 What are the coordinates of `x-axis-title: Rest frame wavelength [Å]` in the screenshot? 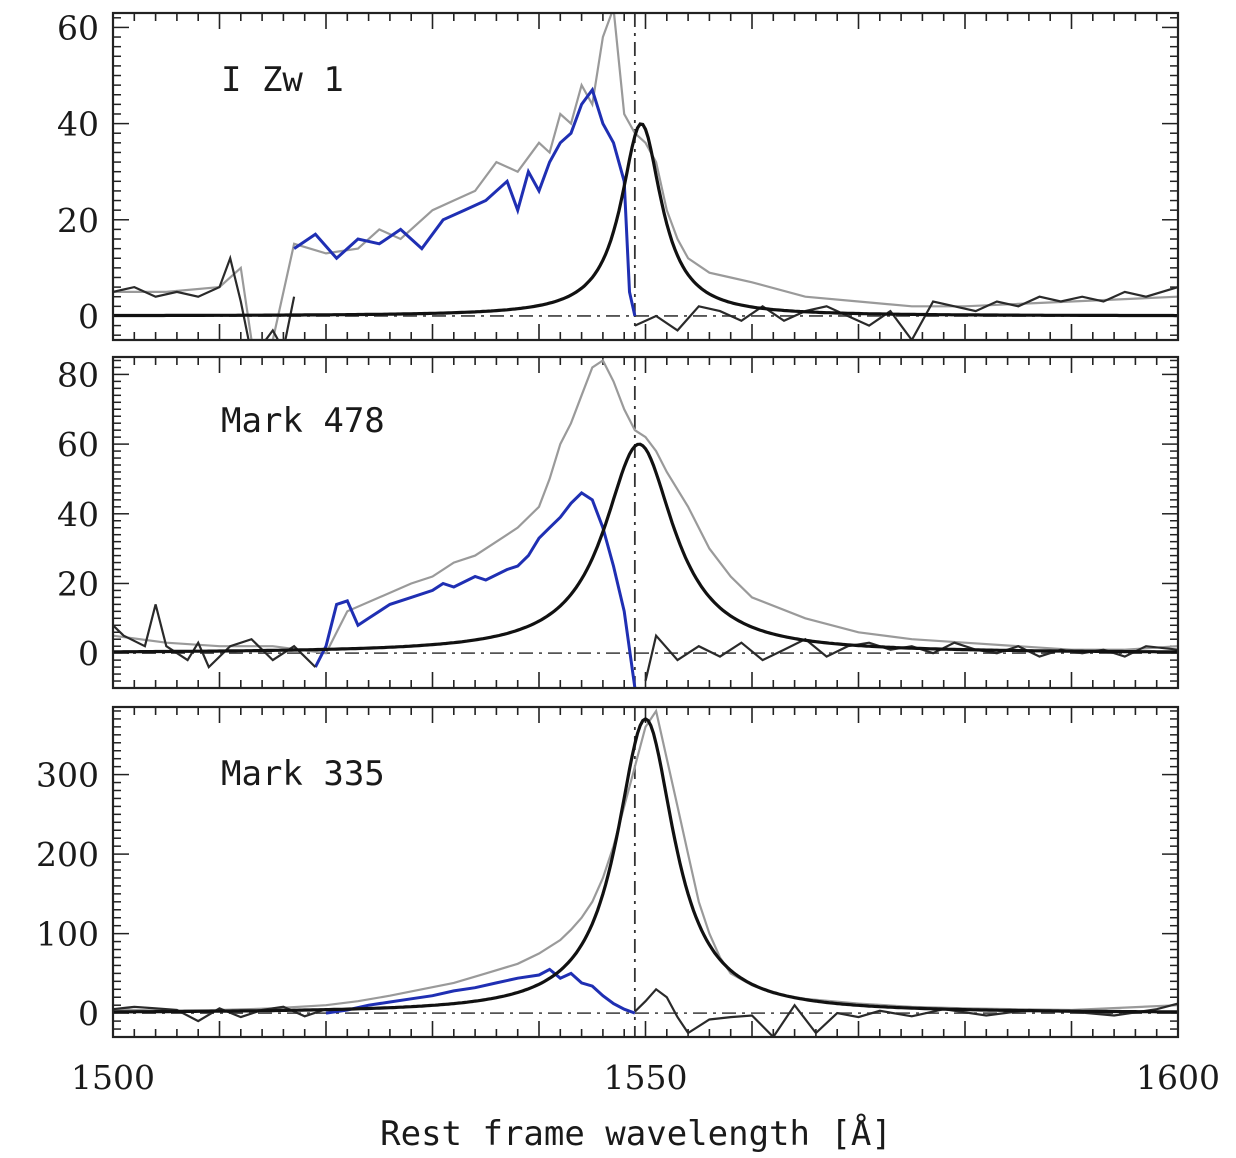 It's located at (636, 1133).